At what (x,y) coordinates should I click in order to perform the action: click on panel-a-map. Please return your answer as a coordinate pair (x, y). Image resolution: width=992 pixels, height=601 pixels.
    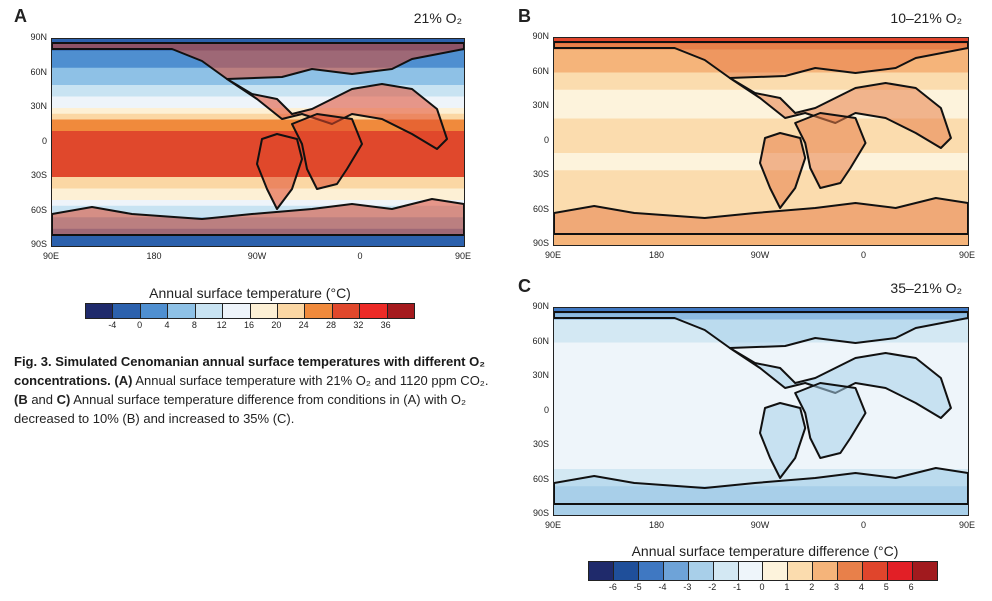
    Looking at the image, I should click on (258, 142).